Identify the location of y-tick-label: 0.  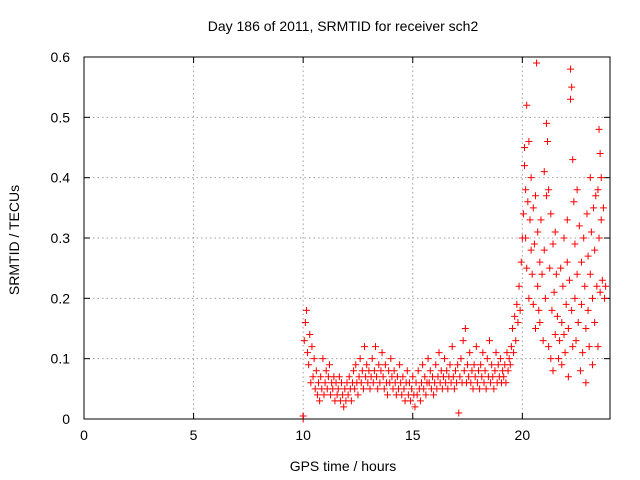
(66, 419).